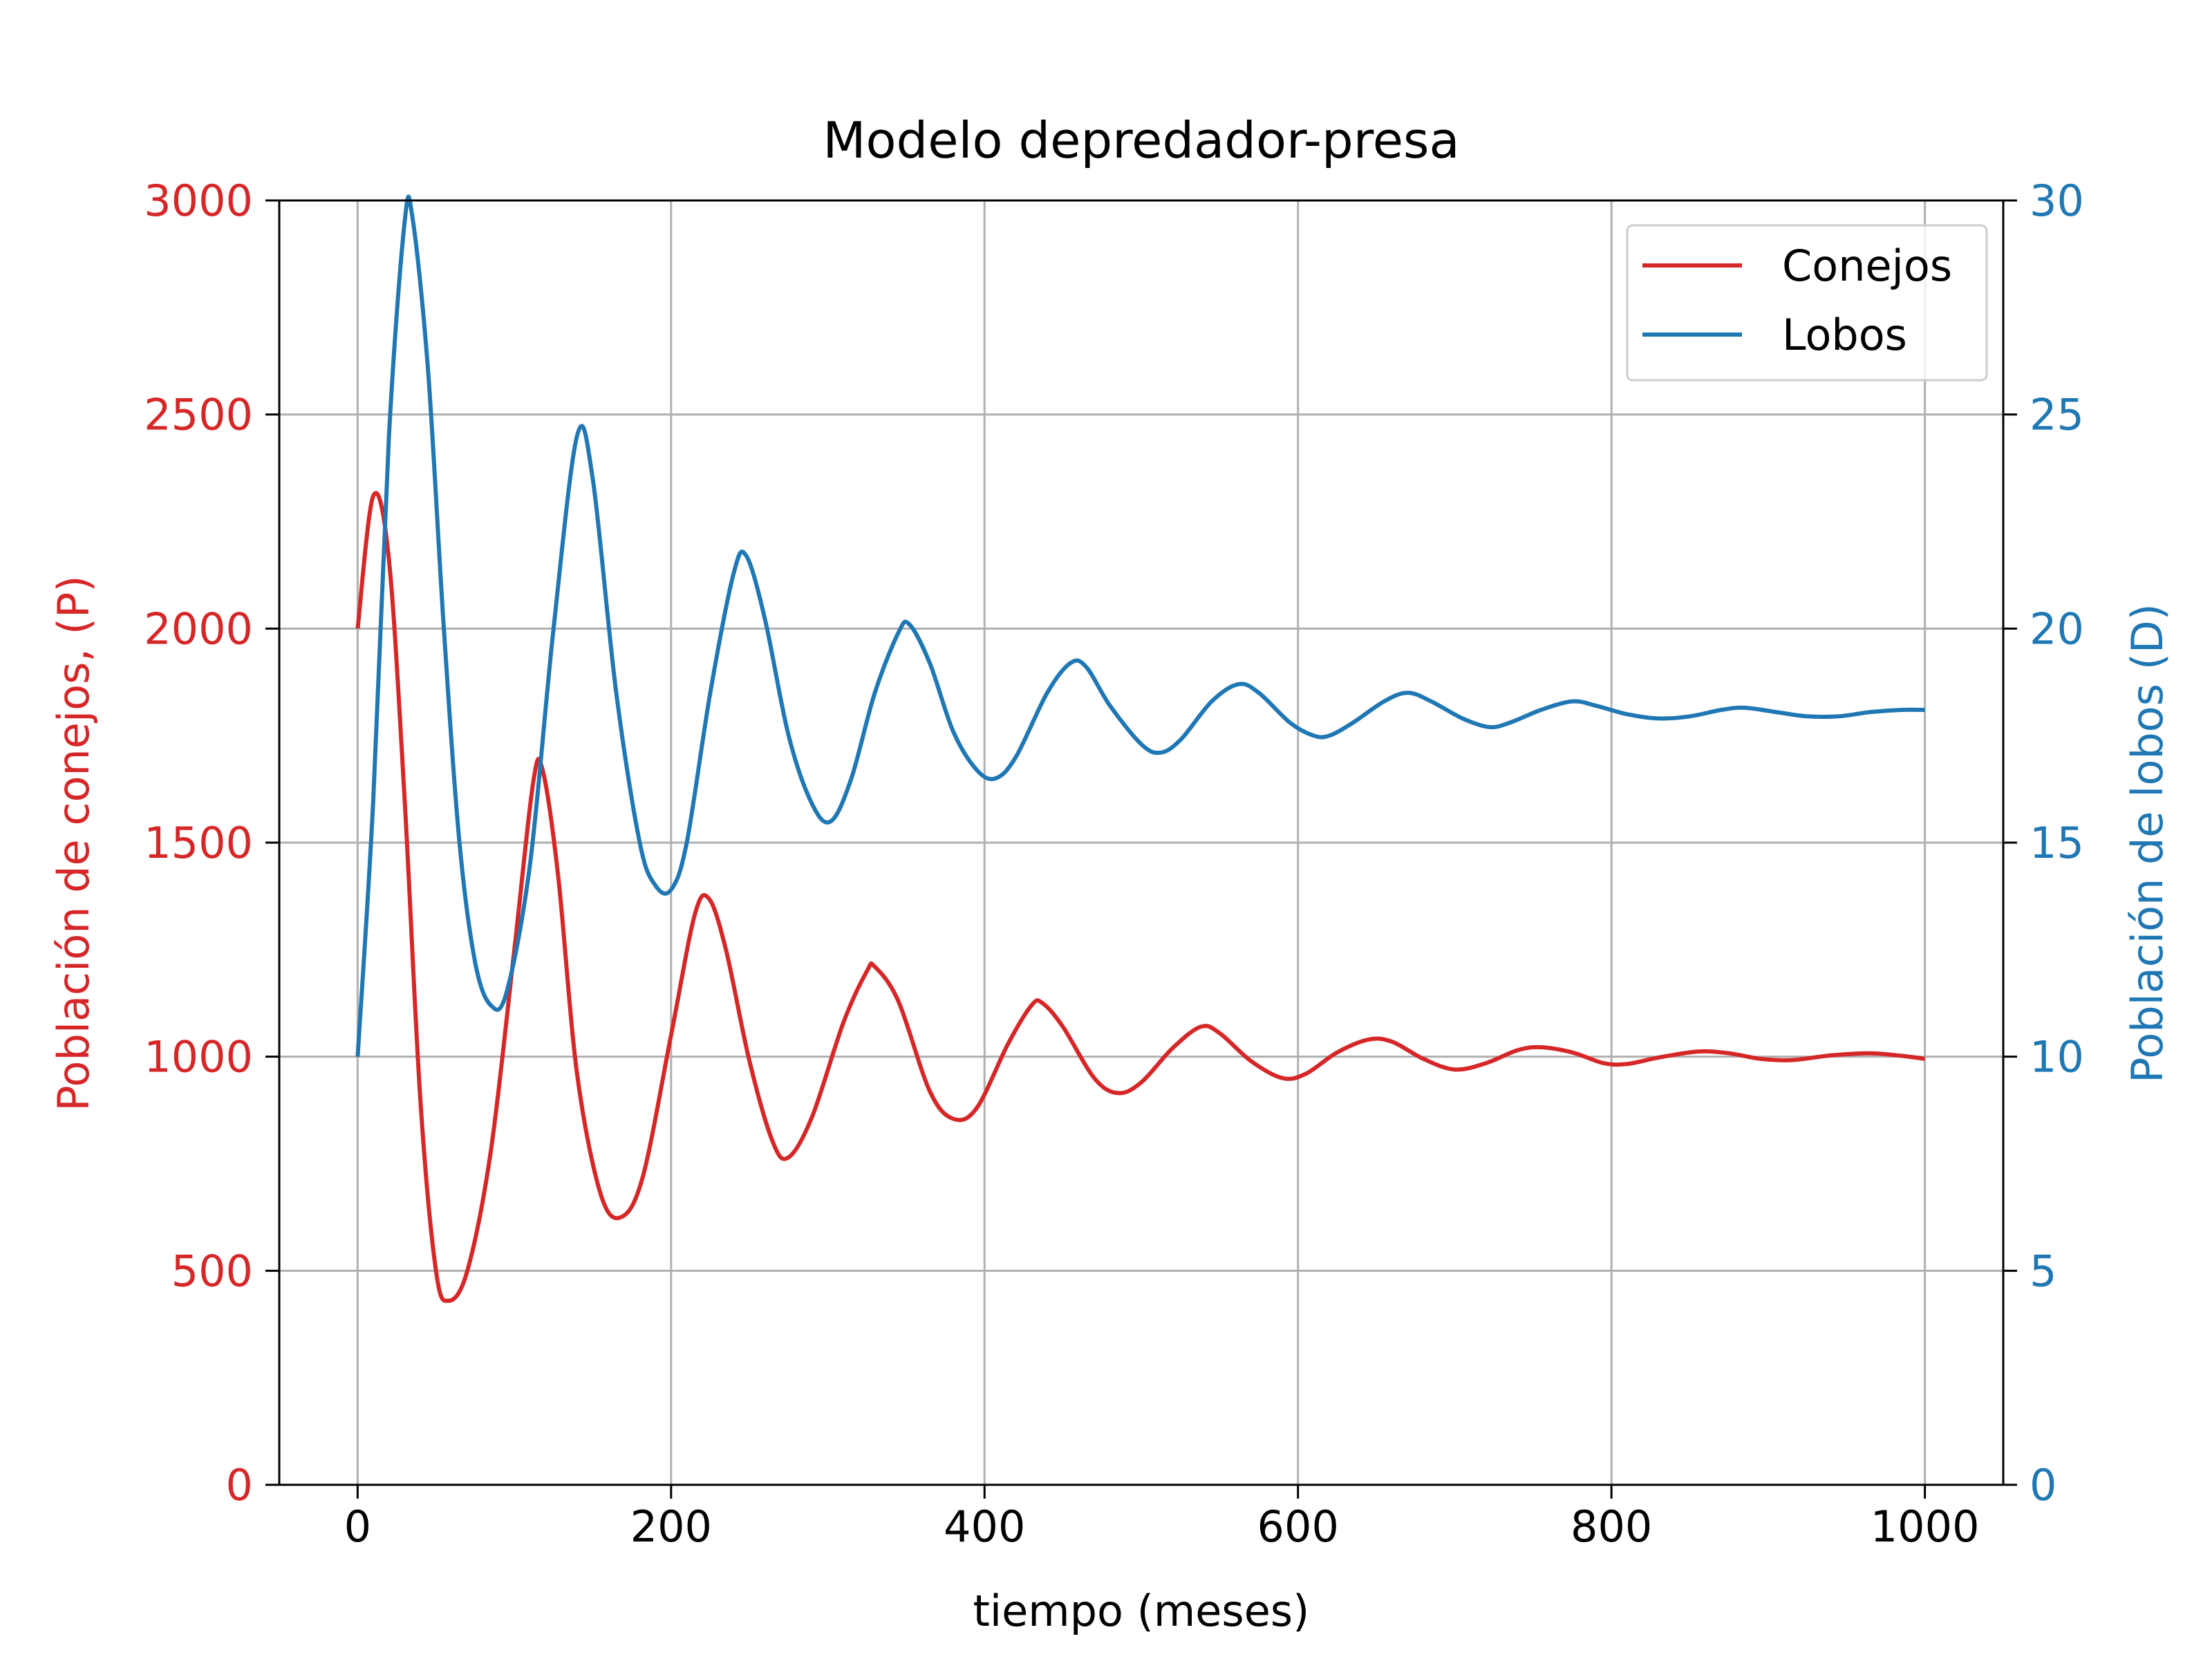 The height and width of the screenshot is (1659, 2212). I want to click on y-left-tick-label: 3000, so click(198, 201).